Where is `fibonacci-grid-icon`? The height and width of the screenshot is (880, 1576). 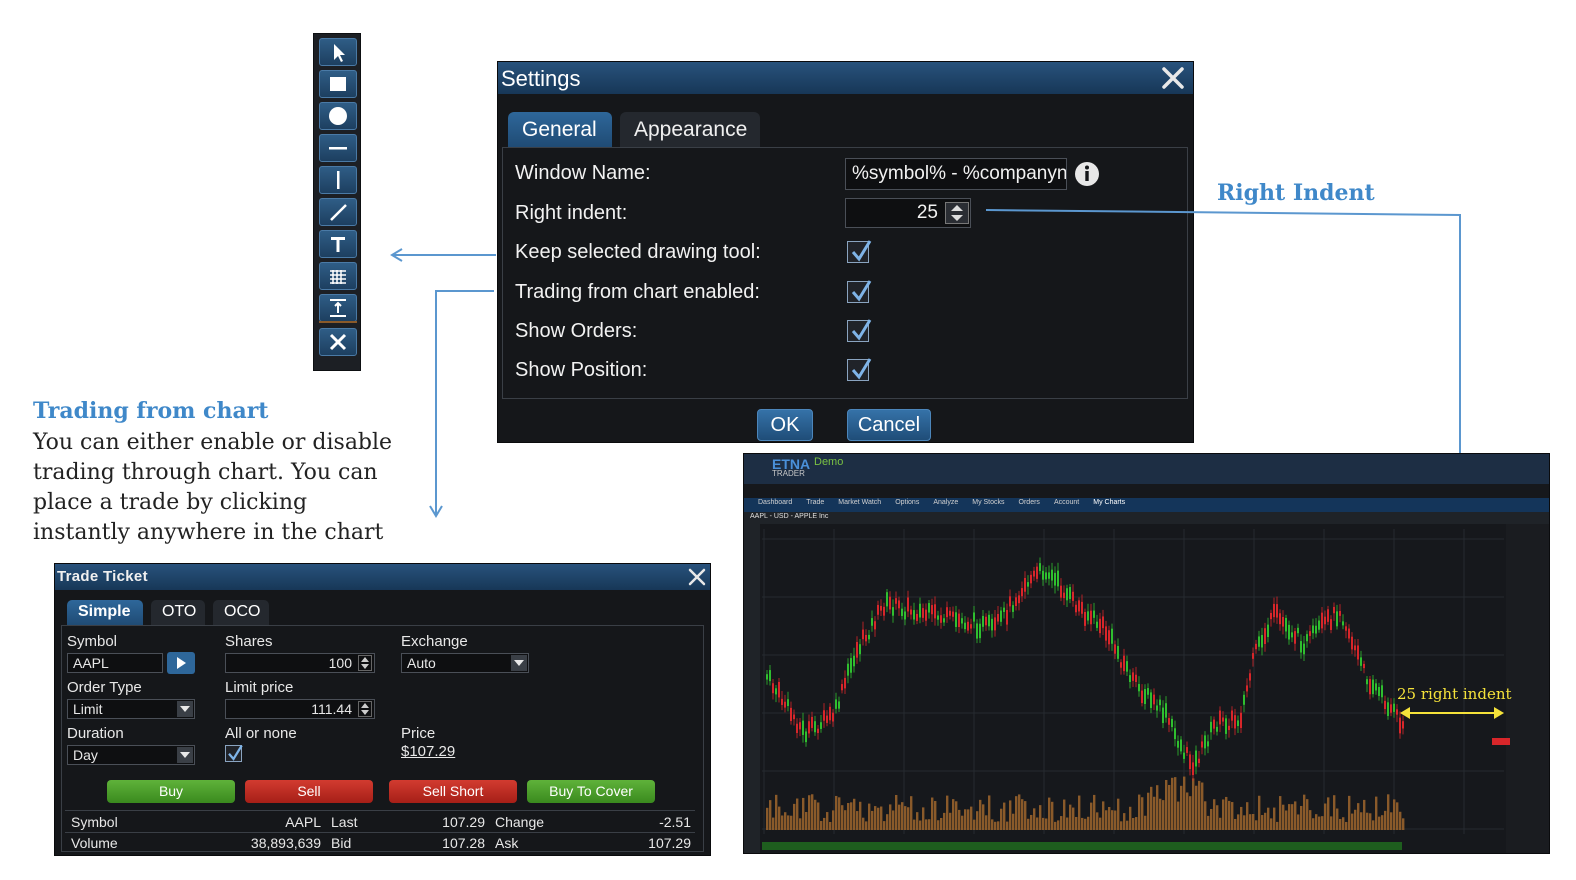 fibonacci-grid-icon is located at coordinates (338, 277).